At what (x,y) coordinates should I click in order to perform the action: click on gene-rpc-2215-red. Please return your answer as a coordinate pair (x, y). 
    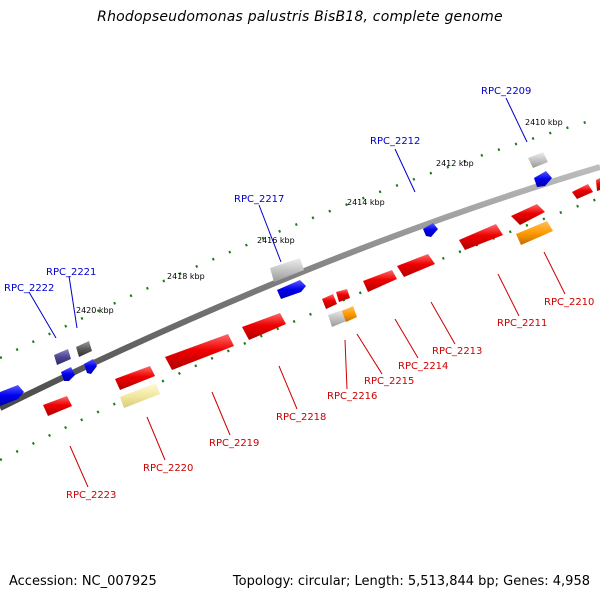
    Looking at the image, I should click on (380, 281).